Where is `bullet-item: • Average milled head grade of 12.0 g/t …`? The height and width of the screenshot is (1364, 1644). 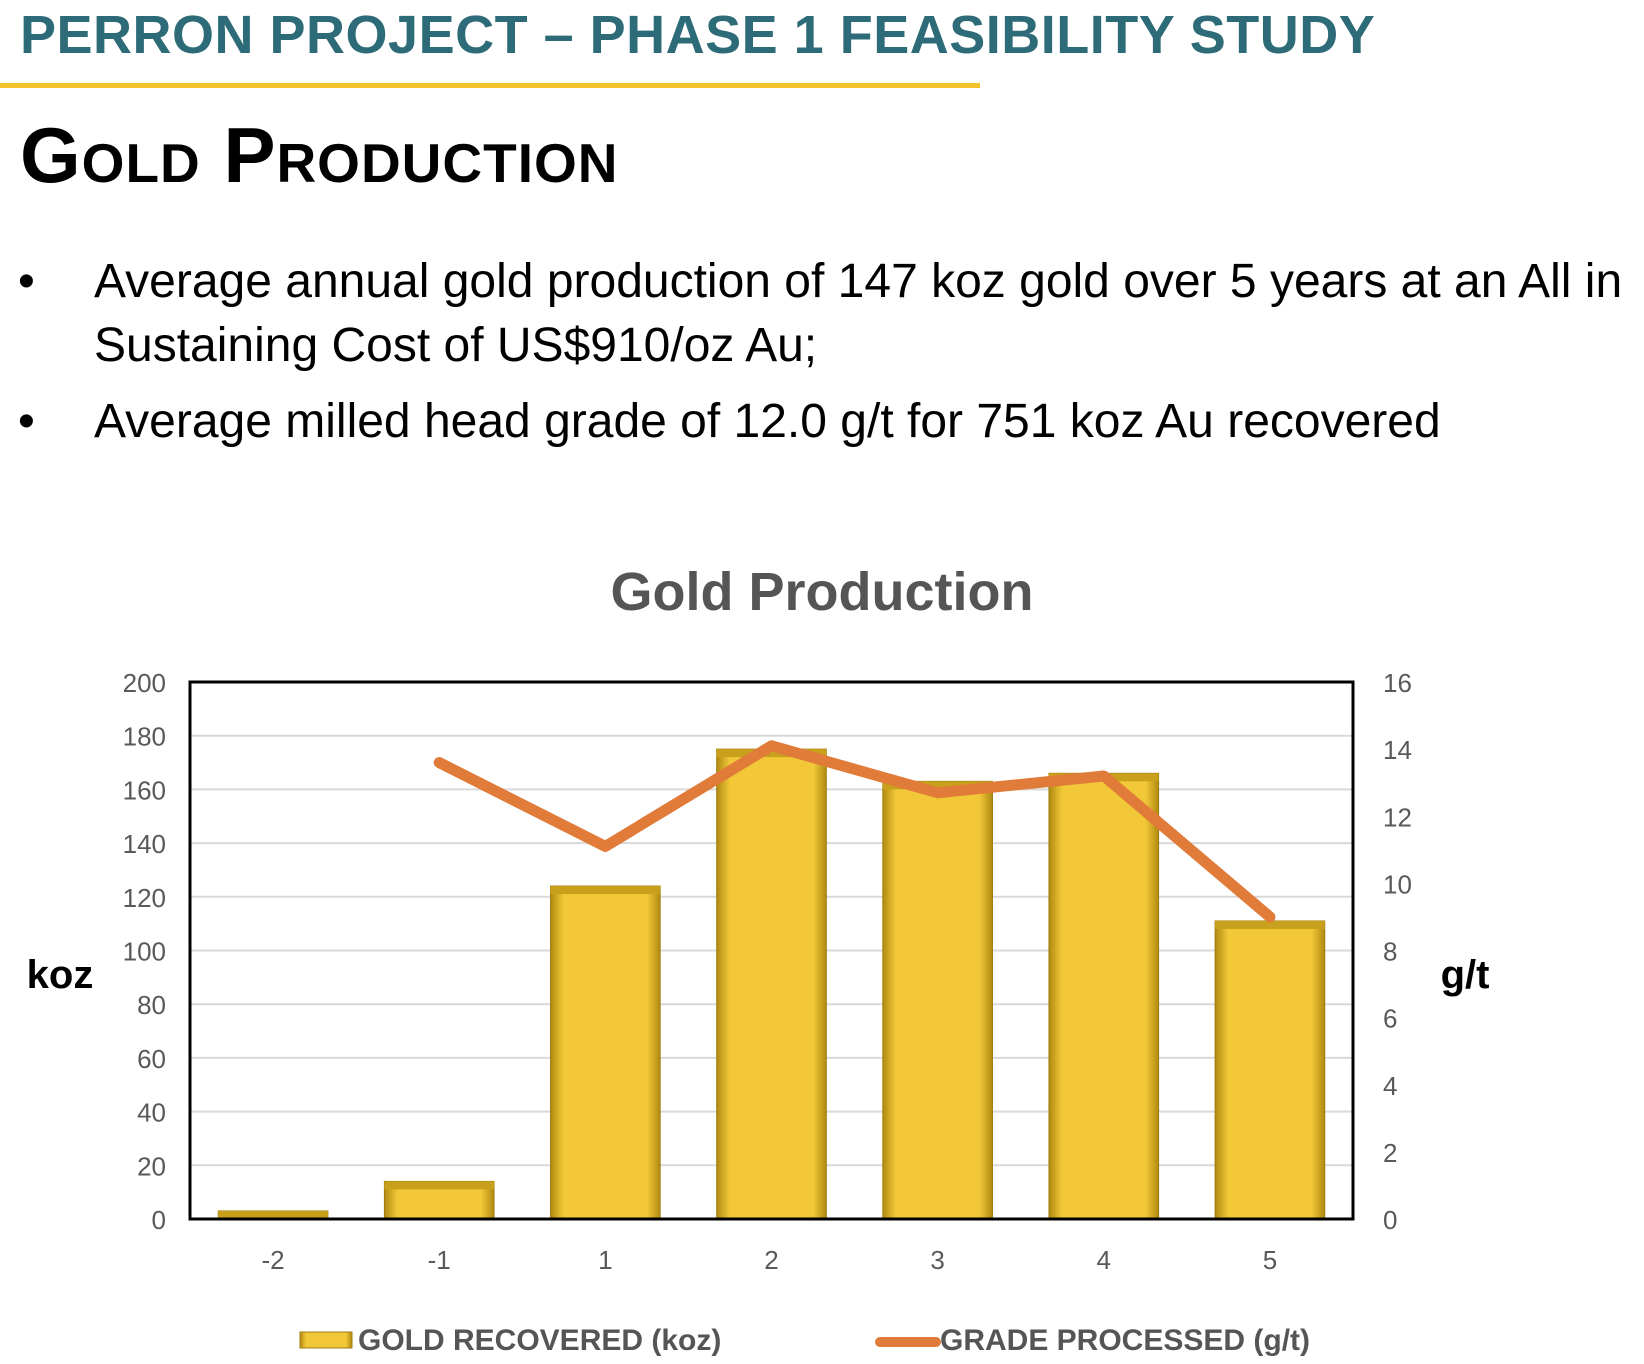
bullet-item: • Average milled head grade of 12.0 g/t … is located at coordinates (831, 422).